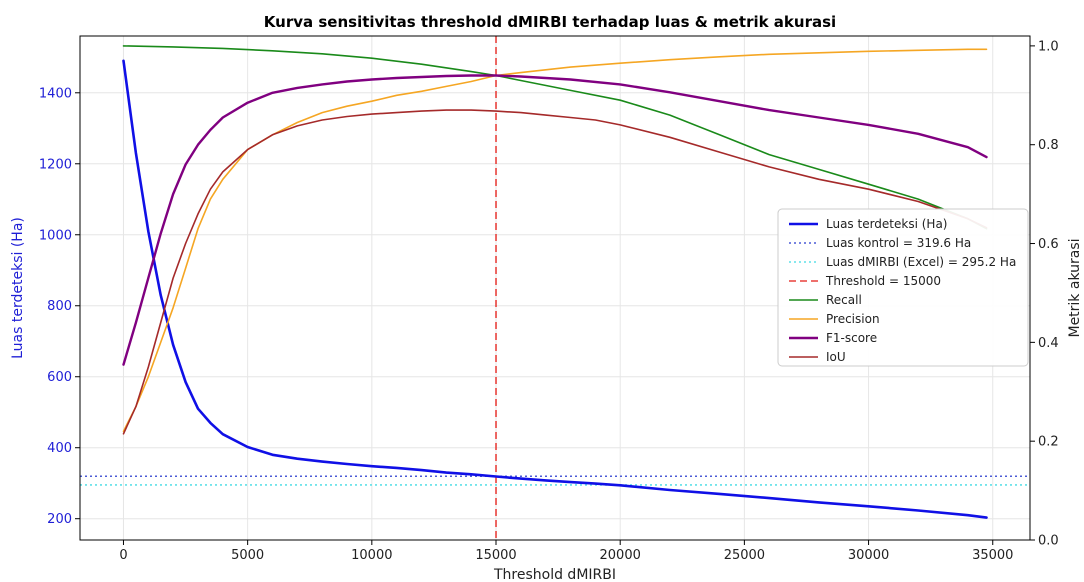 This screenshot has width=1084, height=582. What do you see at coordinates (1075, 287) in the screenshot?
I see `y-right-axis-label: Metrik akurasi` at bounding box center [1075, 287].